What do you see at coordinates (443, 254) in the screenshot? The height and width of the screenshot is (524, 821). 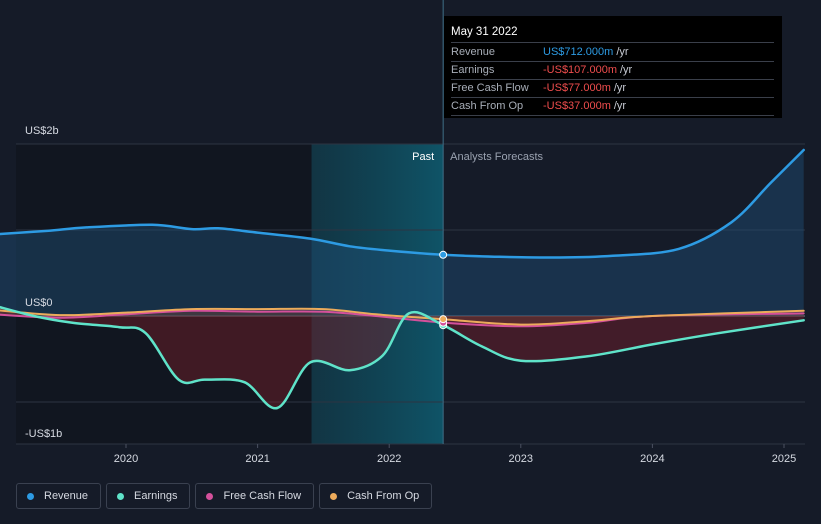 I see `marker-revenue` at bounding box center [443, 254].